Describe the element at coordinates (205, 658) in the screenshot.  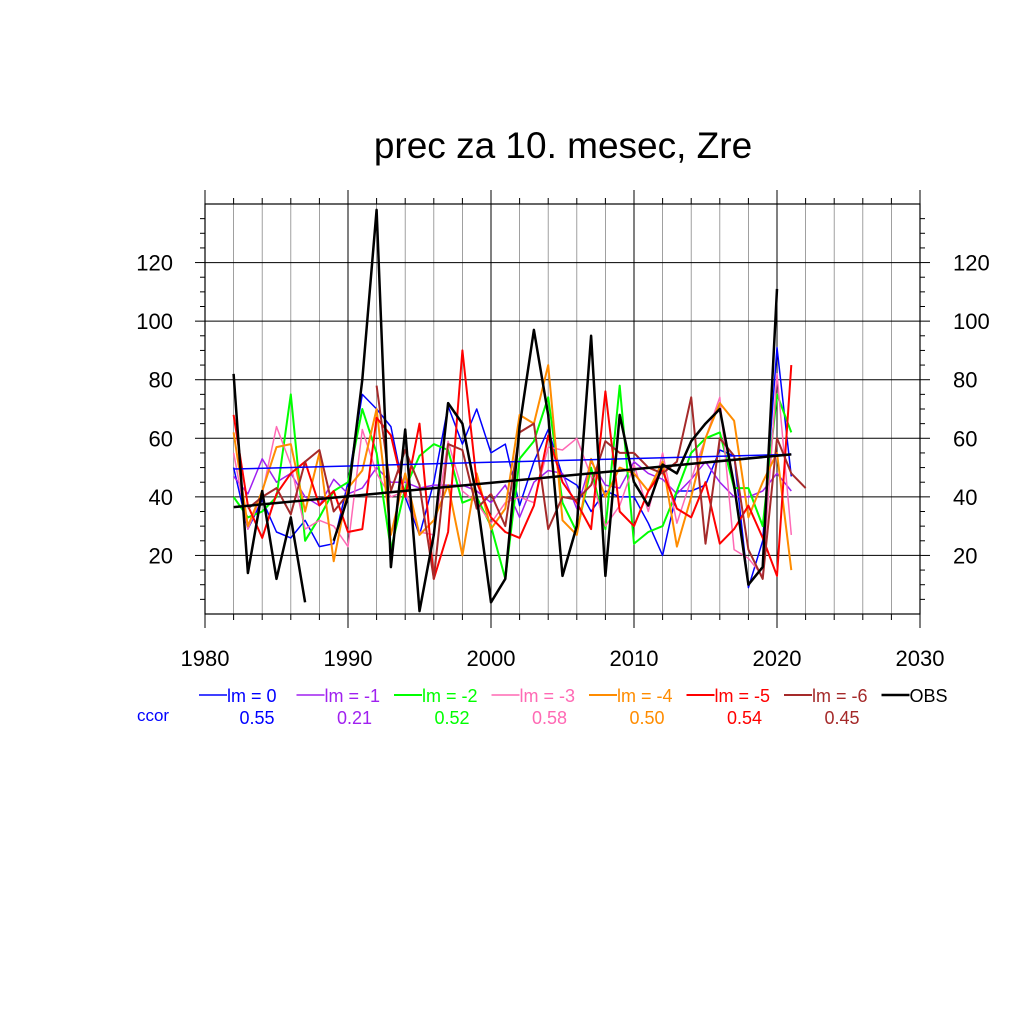
I see `x-tick-label: 1980` at that location.